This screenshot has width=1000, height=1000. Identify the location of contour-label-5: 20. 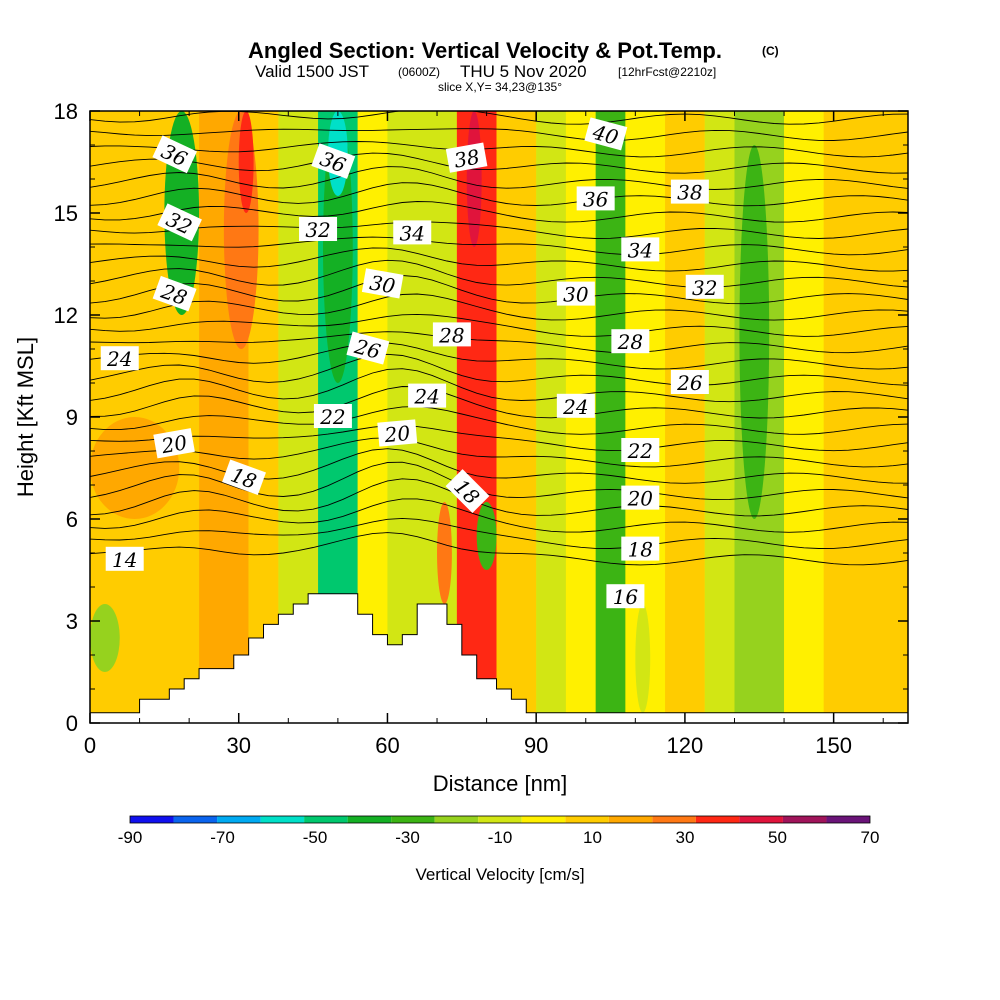
(174, 443).